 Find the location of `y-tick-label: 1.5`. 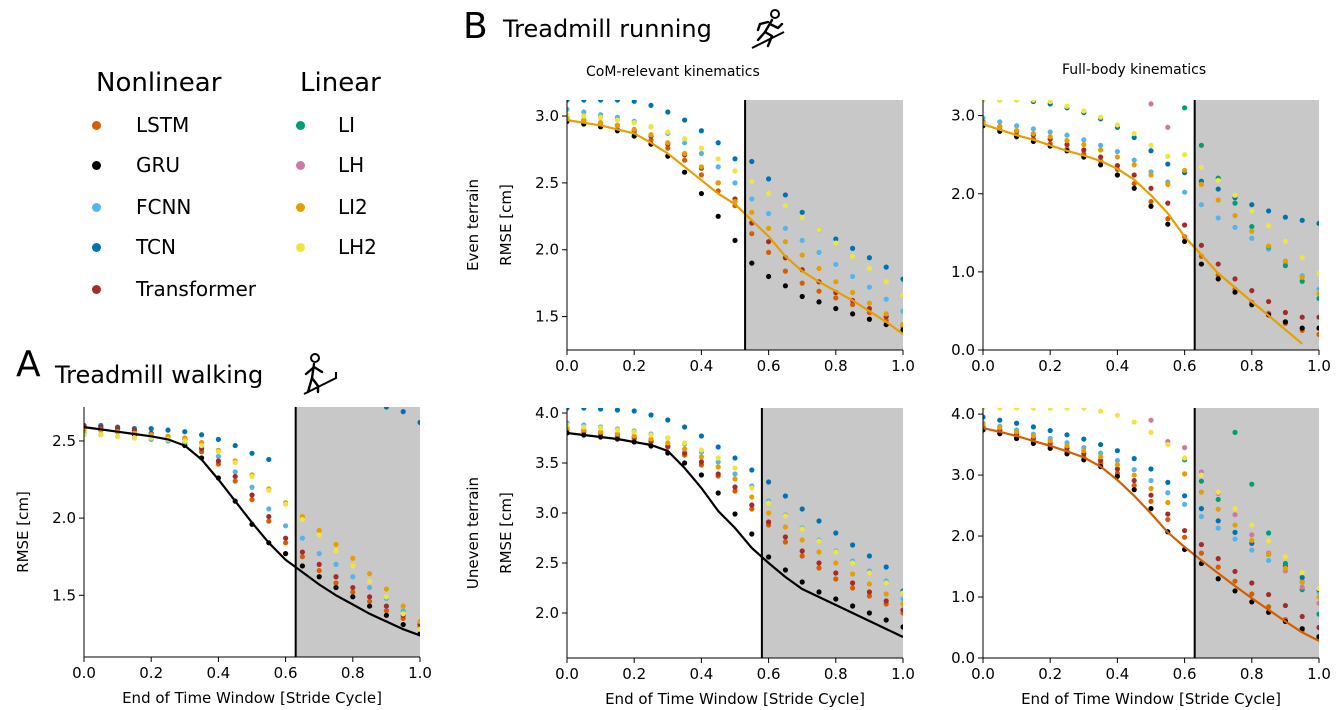

y-tick-label: 1.5 is located at coordinates (547, 317).